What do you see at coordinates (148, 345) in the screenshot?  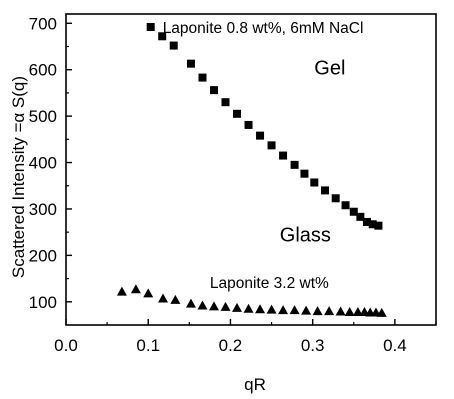 I see `x-tick-label: 0.1` at bounding box center [148, 345].